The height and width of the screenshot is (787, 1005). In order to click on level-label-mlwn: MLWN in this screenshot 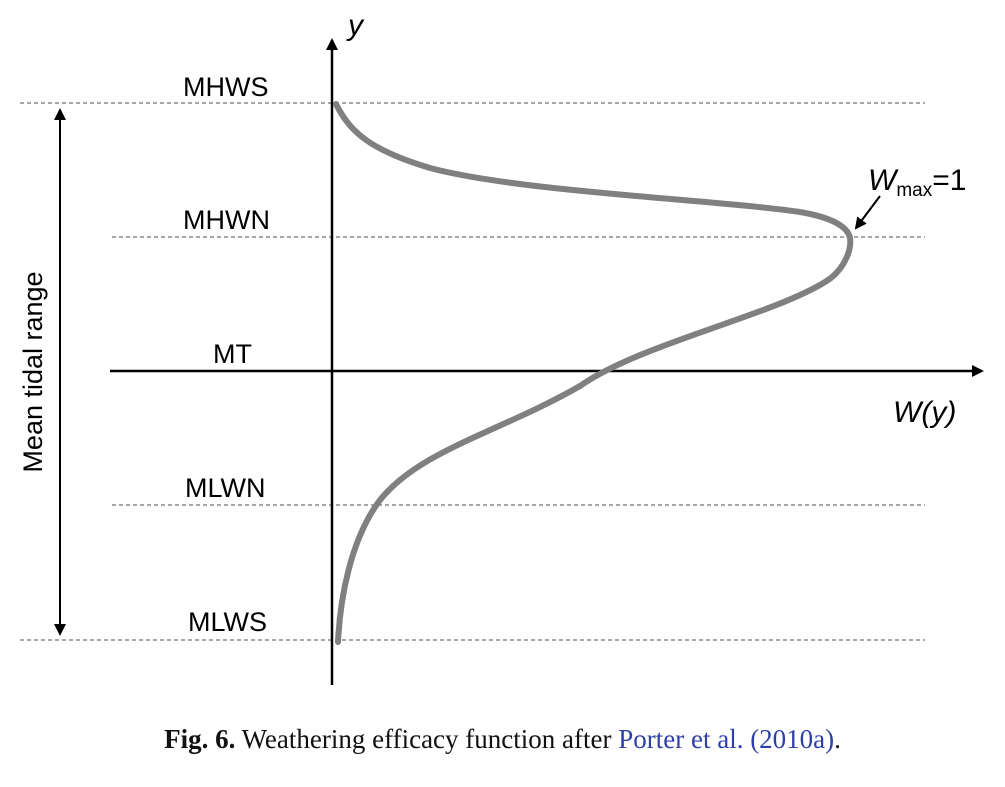, I will do `click(225, 488)`.